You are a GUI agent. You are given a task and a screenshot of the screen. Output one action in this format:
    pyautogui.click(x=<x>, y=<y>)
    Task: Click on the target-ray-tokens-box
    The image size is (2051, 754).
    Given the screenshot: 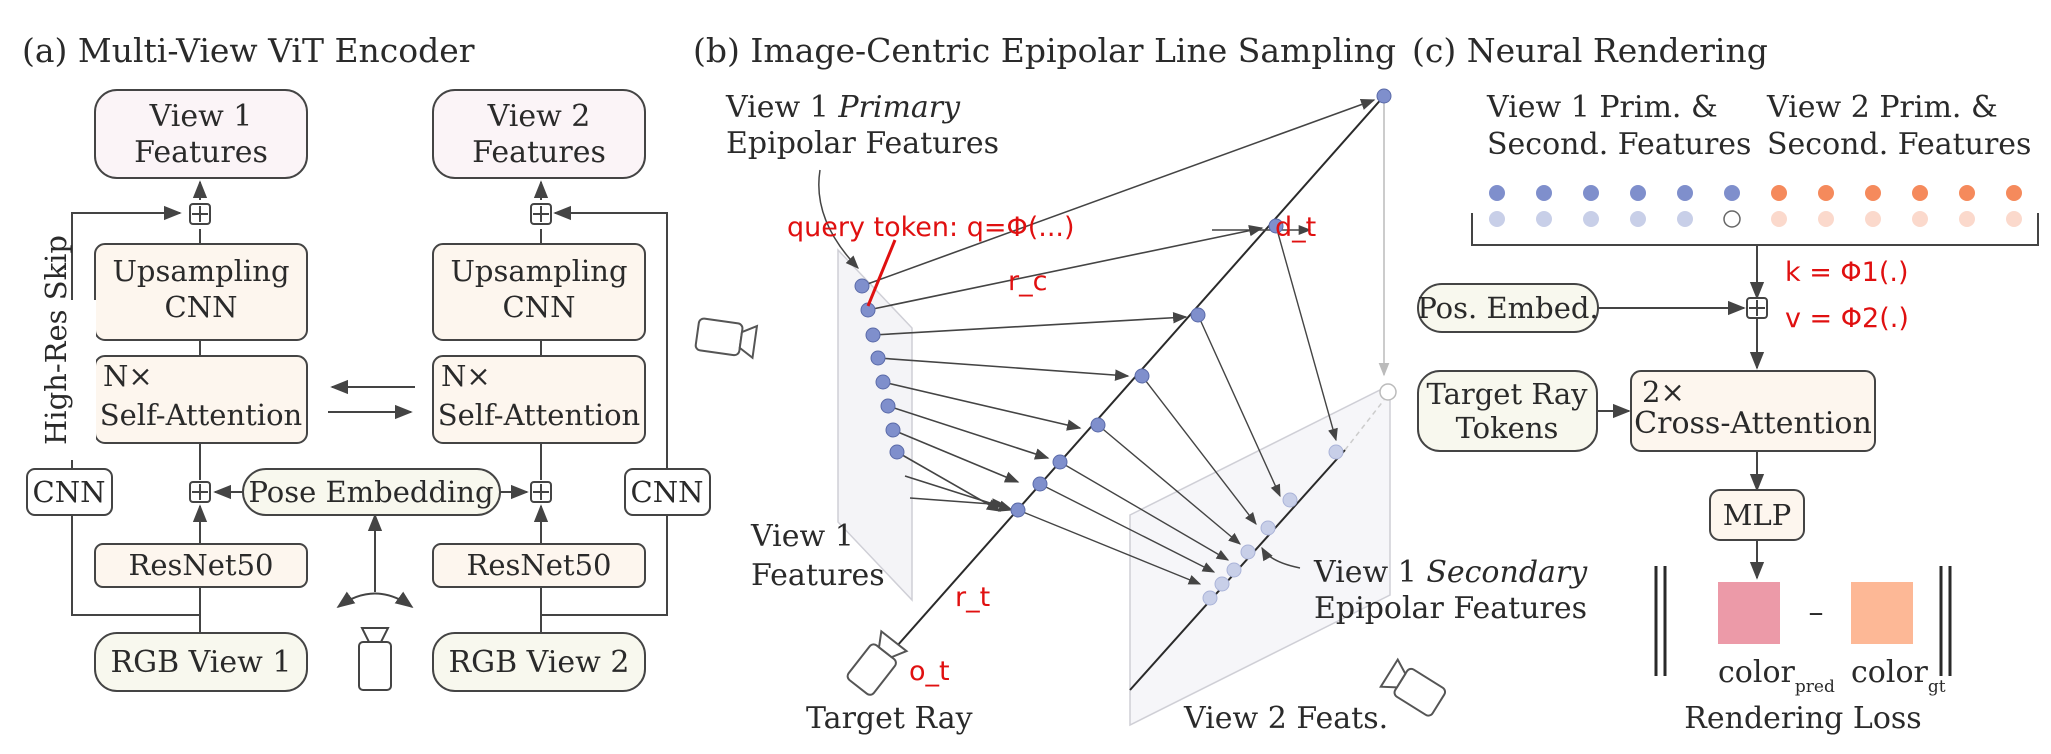 What is the action you would take?
    pyautogui.click(x=1507, y=411)
    